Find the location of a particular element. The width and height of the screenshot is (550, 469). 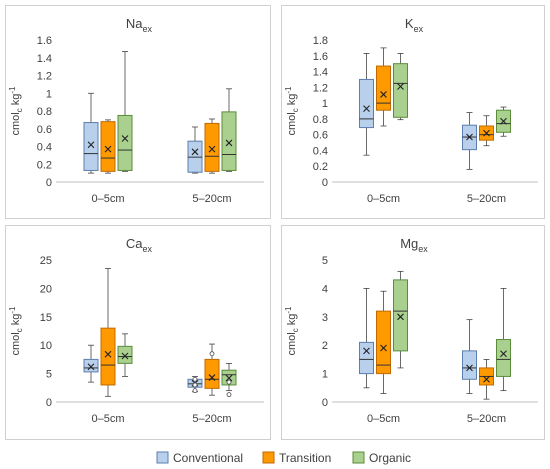

ca-y-tick-label: 10 is located at coordinates (46, 346).